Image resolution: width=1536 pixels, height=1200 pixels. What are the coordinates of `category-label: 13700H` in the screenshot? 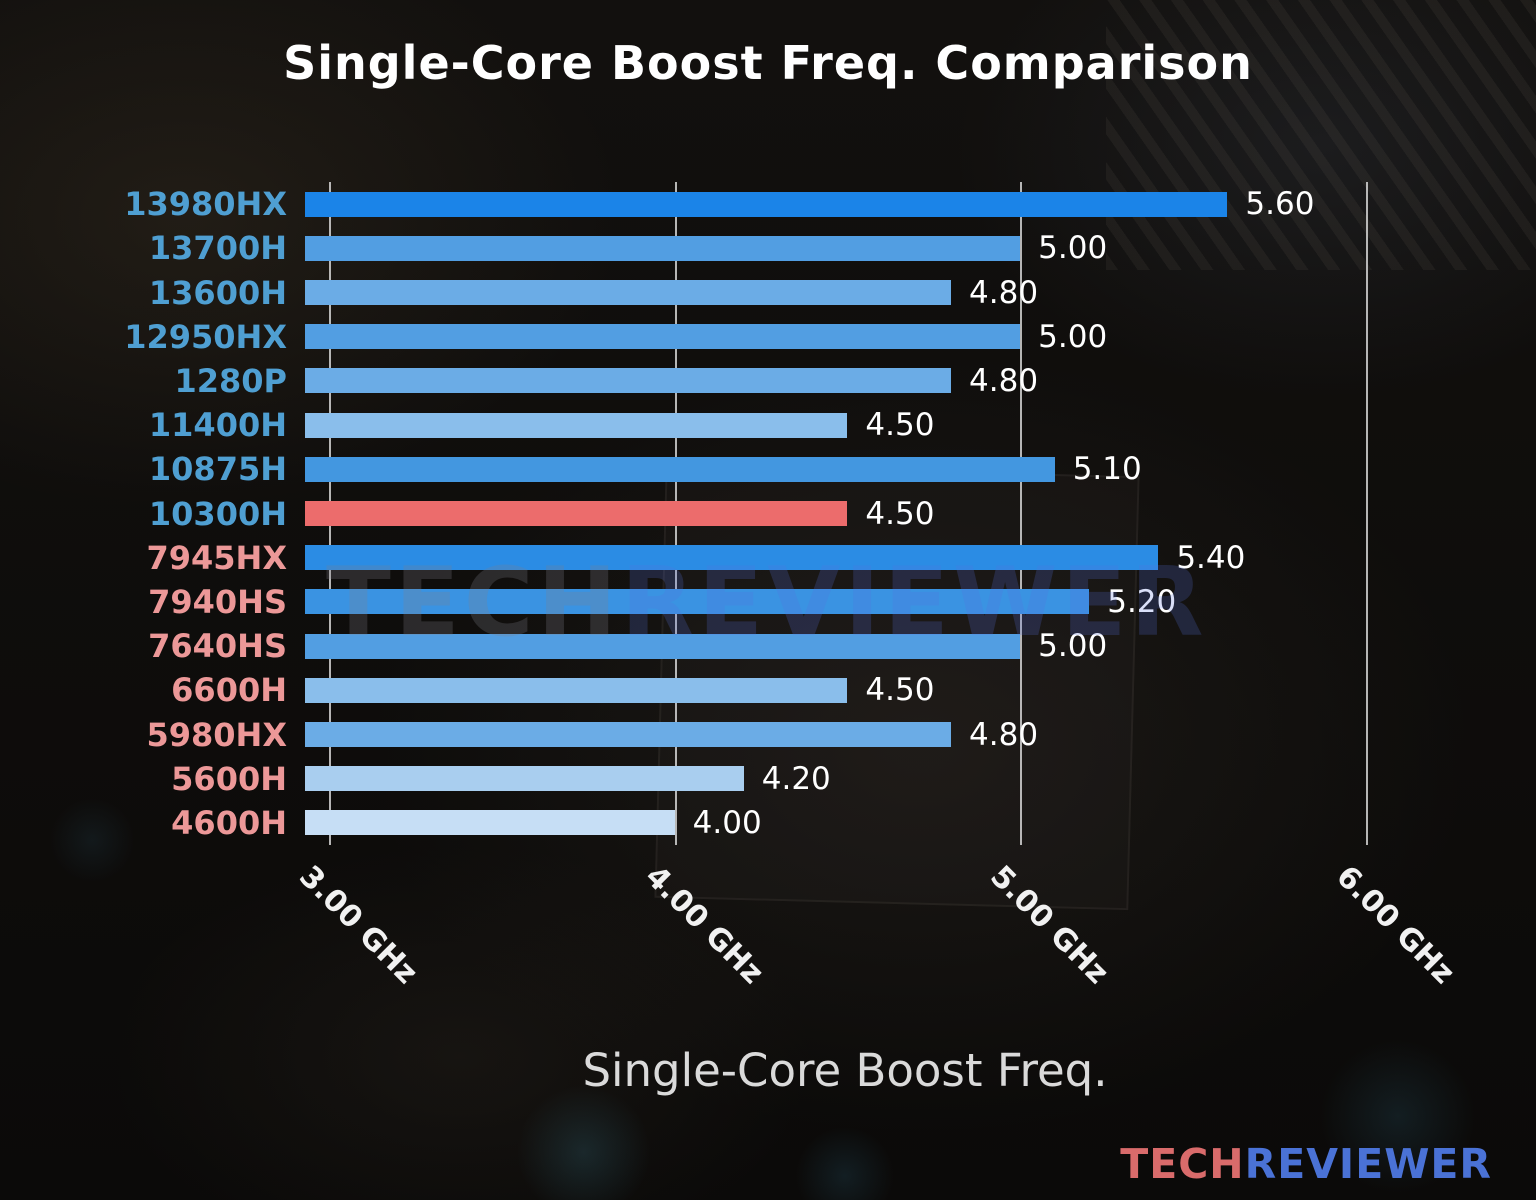 It's located at (217, 248).